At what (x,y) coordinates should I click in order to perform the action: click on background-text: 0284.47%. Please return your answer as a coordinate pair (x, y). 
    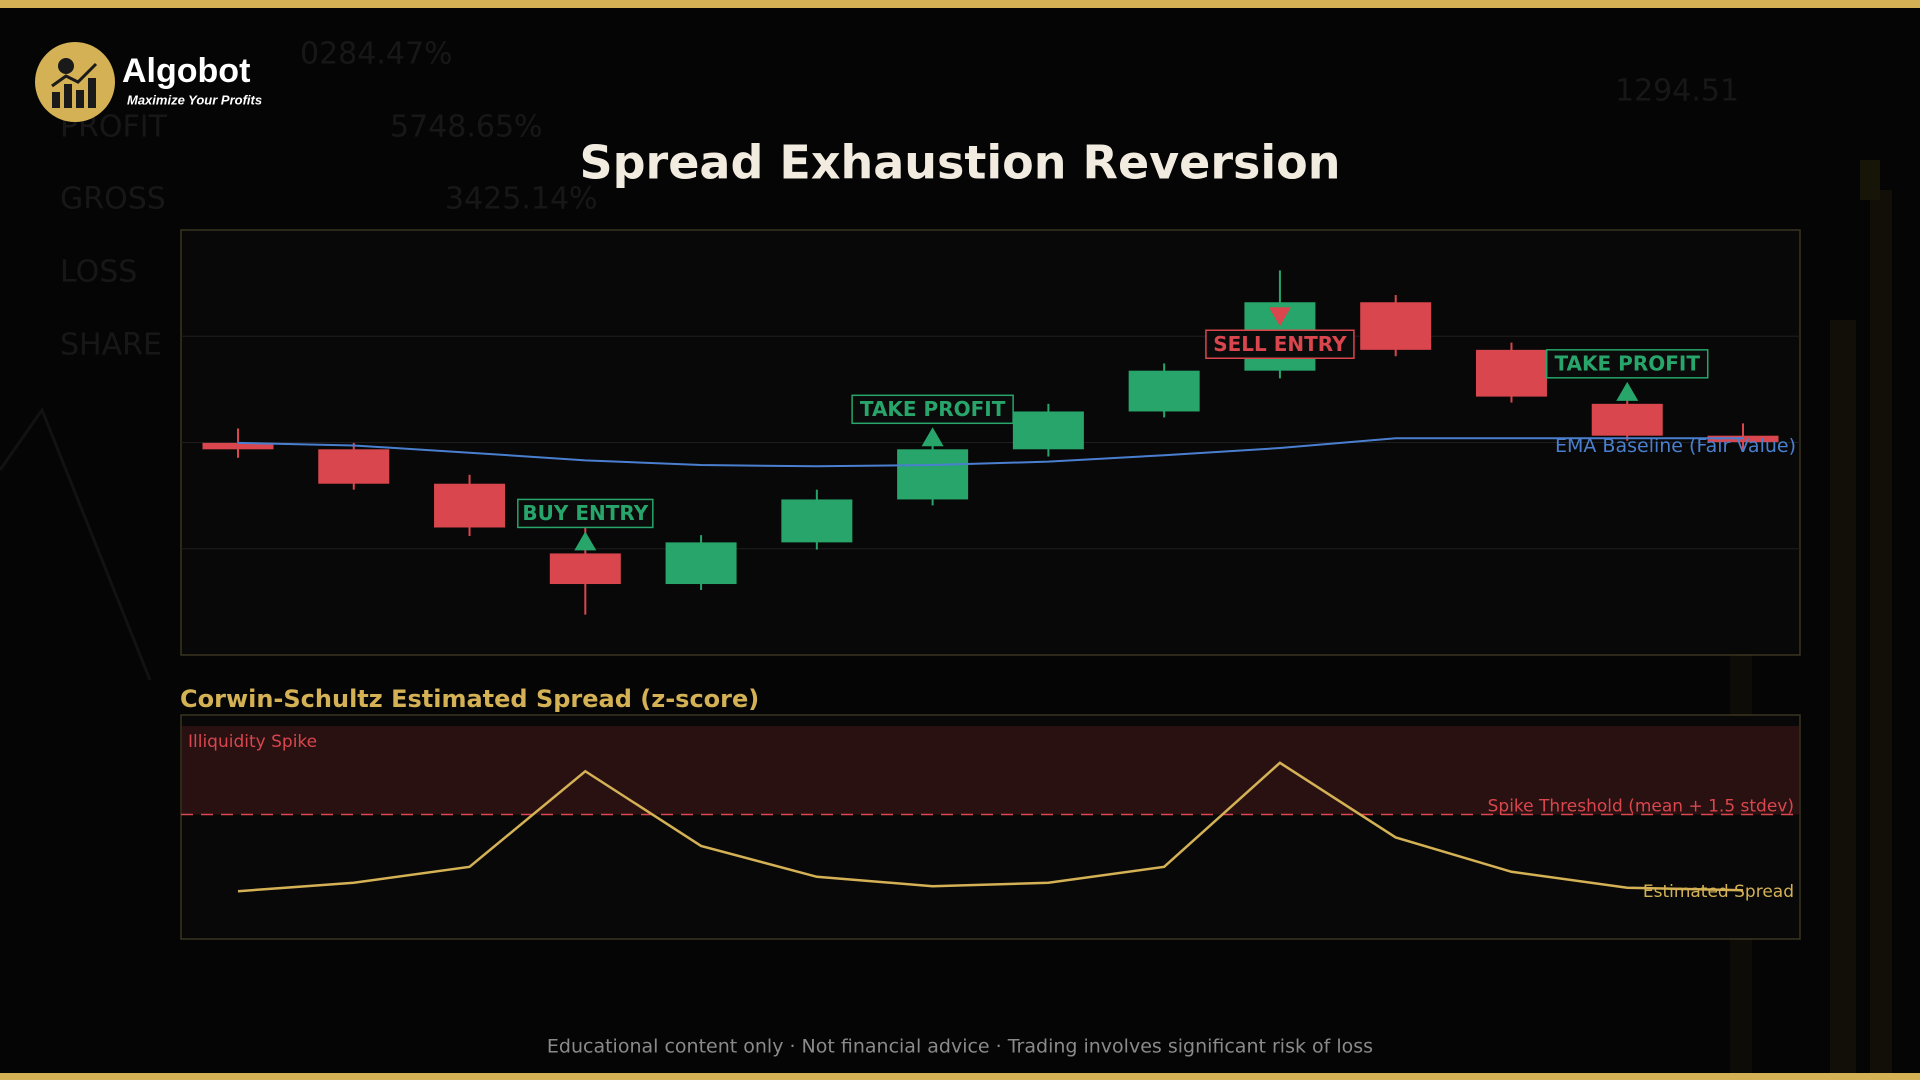
    Looking at the image, I should click on (376, 54).